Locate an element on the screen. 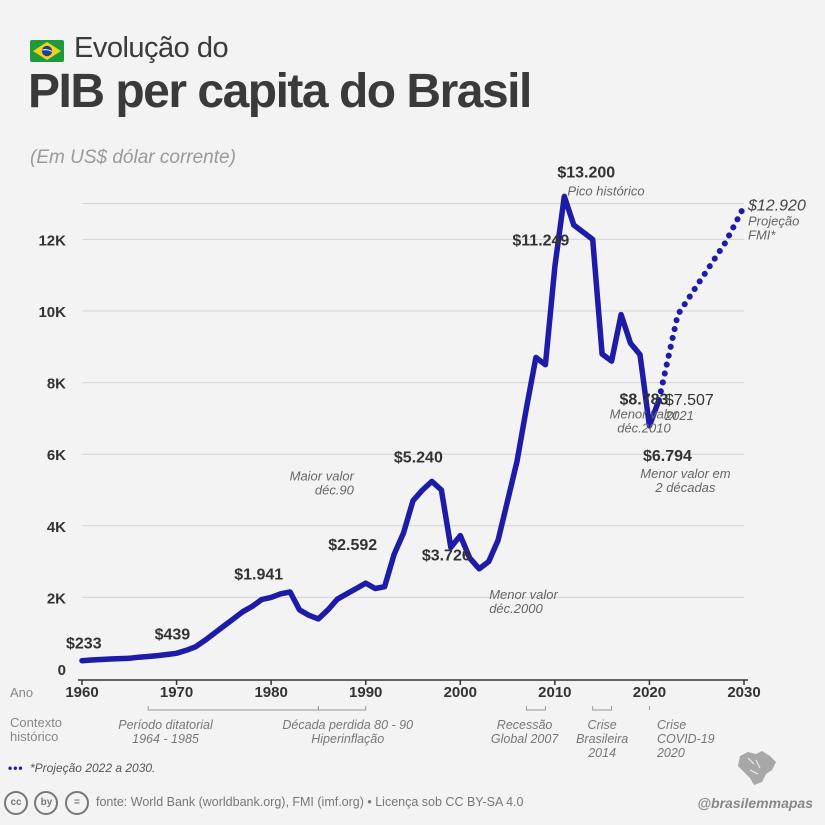 The width and height of the screenshot is (825, 825). license-icons: cc by = is located at coordinates (47, 803).